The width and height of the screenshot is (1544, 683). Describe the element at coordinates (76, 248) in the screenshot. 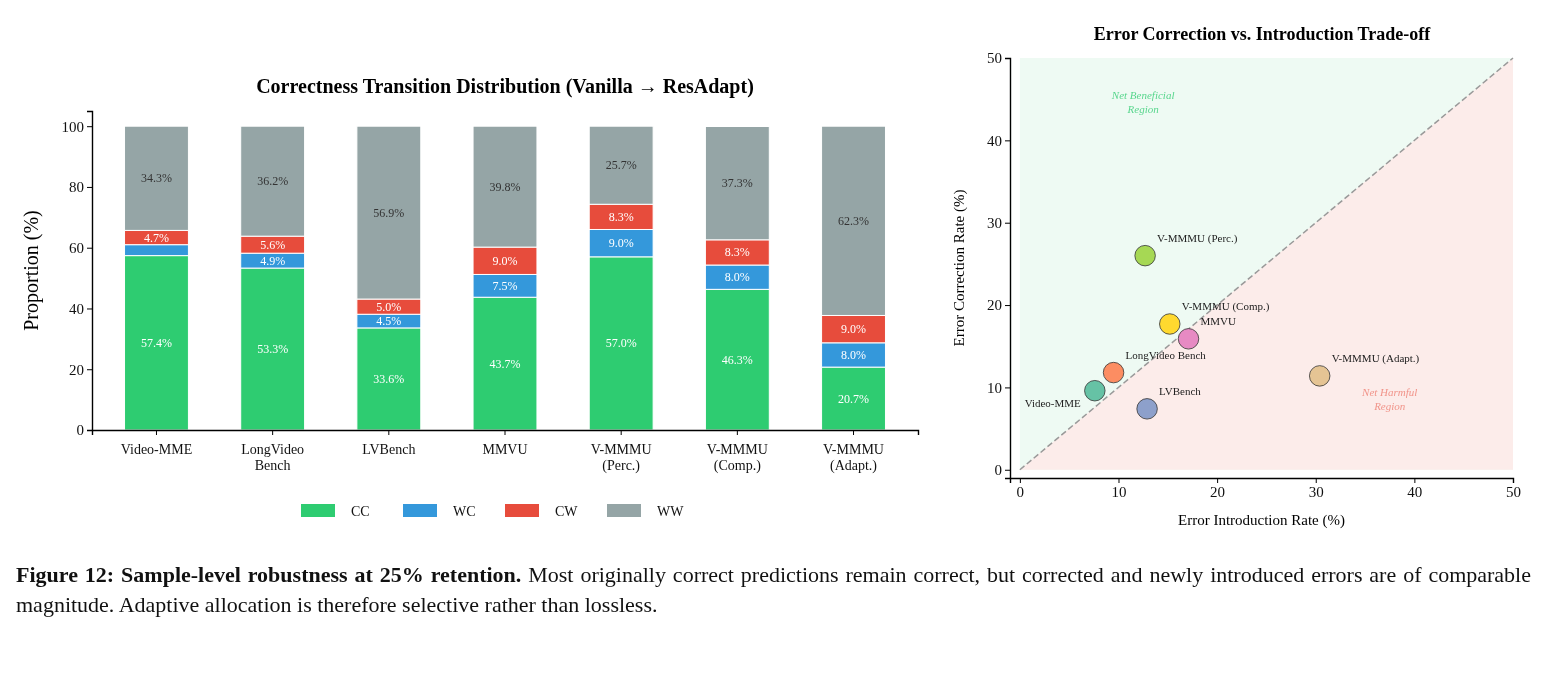

I see `y-tick-label: 60` at that location.